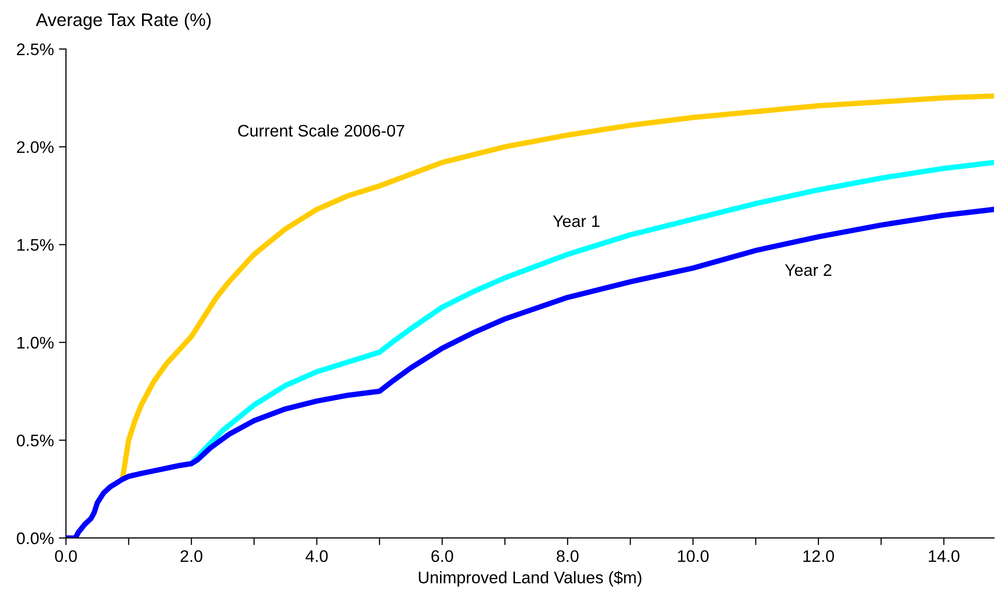 The width and height of the screenshot is (995, 609). Describe the element at coordinates (35, 538) in the screenshot. I see `y-tick-label: 0.0%` at that location.